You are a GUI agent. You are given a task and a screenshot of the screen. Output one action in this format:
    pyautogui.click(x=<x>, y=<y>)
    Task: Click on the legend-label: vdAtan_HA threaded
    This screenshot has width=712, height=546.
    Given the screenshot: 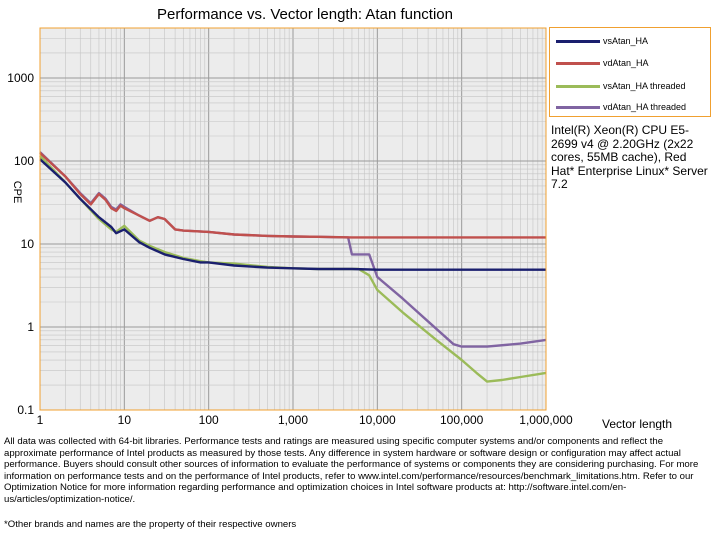 What is the action you would take?
    pyautogui.click(x=645, y=107)
    